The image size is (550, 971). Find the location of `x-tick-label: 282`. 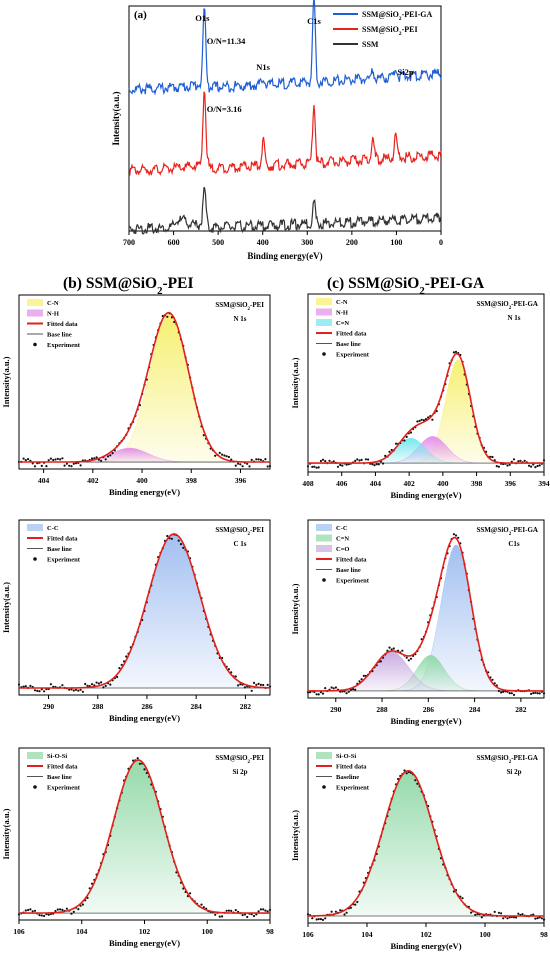

x-tick-label: 282 is located at coordinates (521, 709).